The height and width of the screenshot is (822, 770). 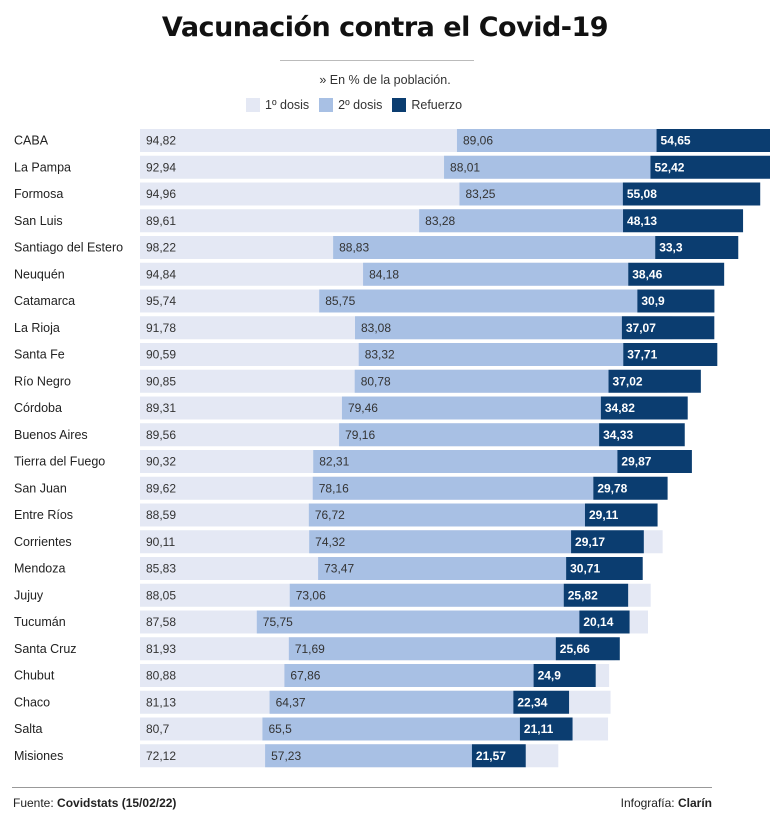 What do you see at coordinates (161, 676) in the screenshot?
I see `data-label-first-dose: 80,88` at bounding box center [161, 676].